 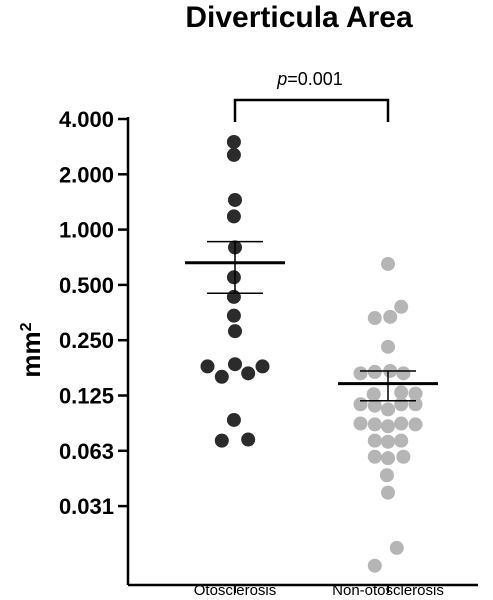 I want to click on y-tick-label: 1.000, so click(x=86, y=230).